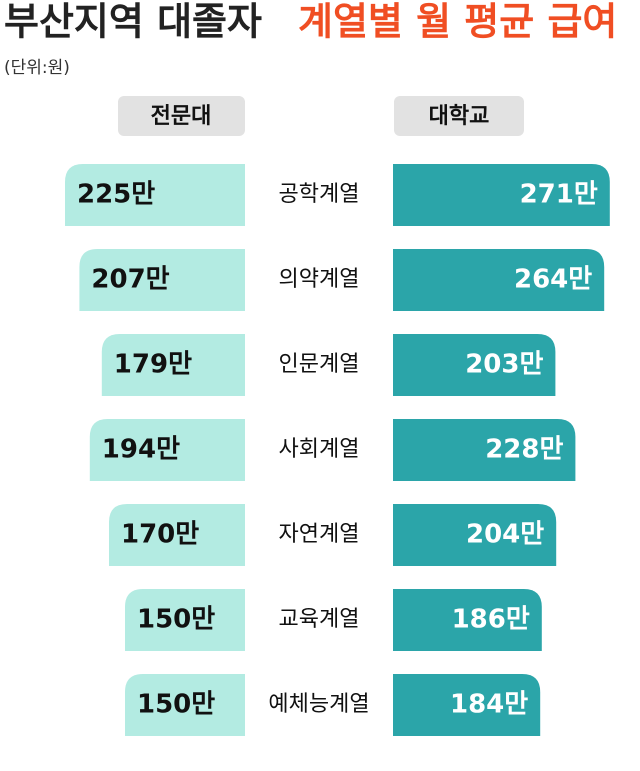  Describe the element at coordinates (489, 705) in the screenshot. I see `value-label: 184만` at that location.